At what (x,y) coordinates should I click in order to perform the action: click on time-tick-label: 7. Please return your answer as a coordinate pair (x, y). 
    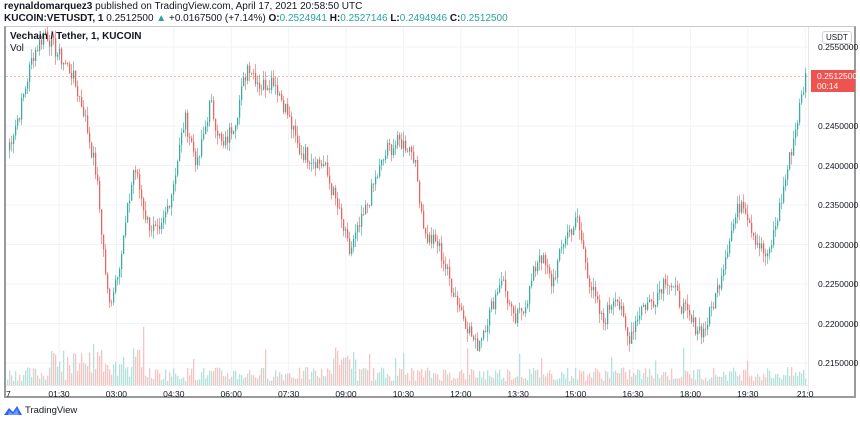
    Looking at the image, I should click on (8, 394).